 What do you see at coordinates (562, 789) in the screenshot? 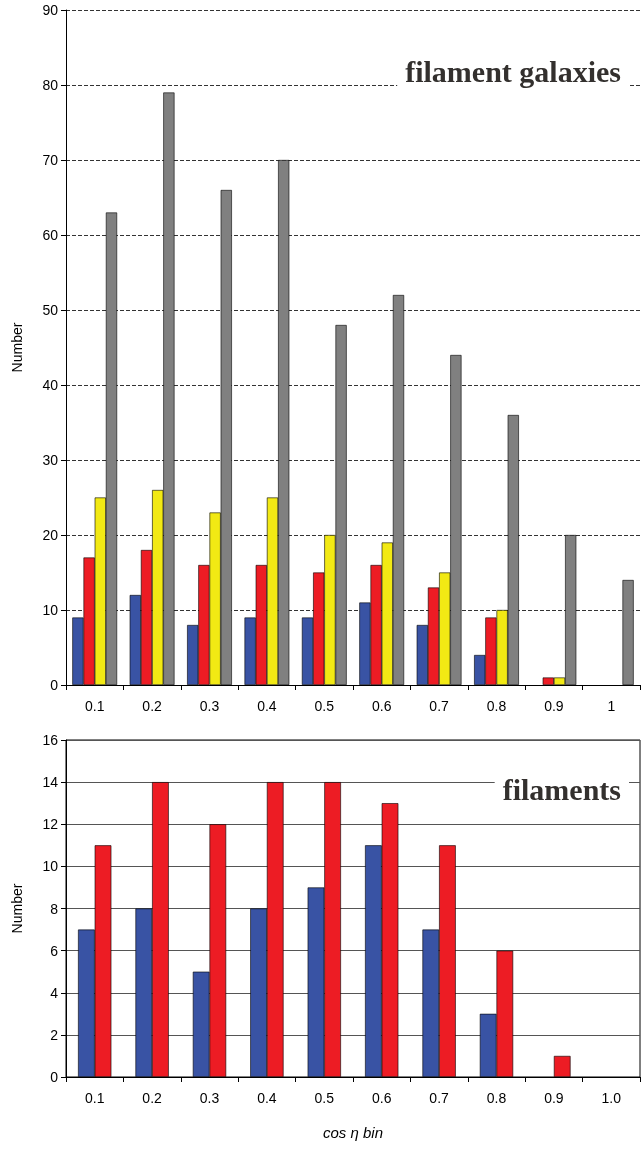
I see `text: filaments` at bounding box center [562, 789].